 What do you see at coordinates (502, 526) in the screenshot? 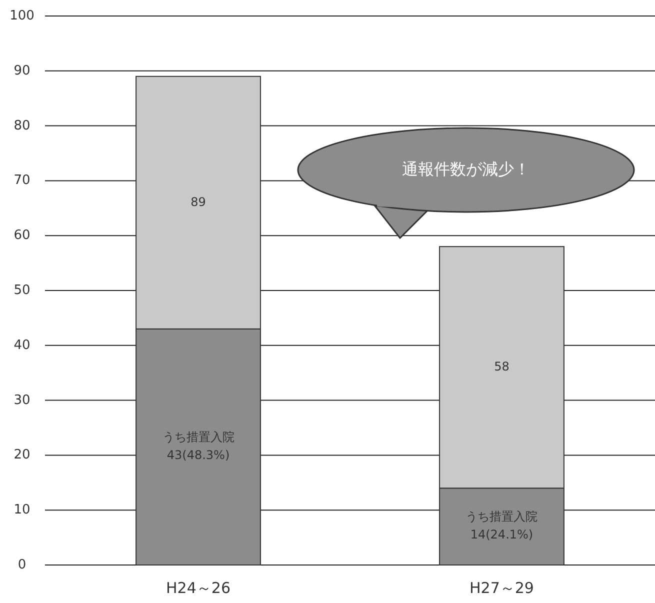
I see `data-label: うち措置入院 14(24.1%)` at bounding box center [502, 526].